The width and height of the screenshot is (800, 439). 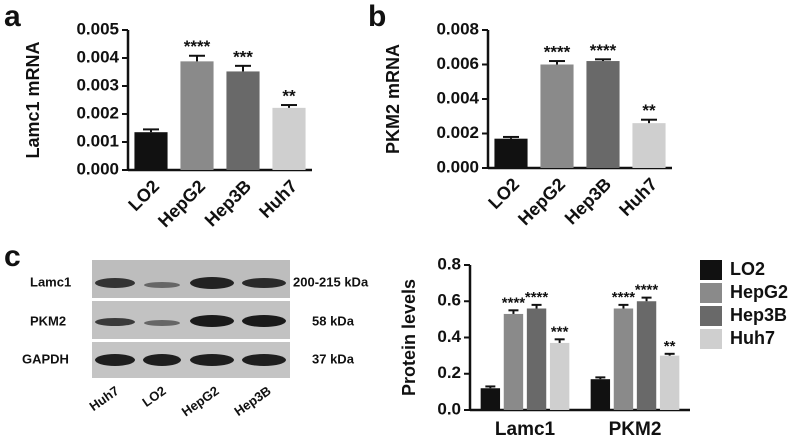 I want to click on blot-row-label: Lamc1, so click(x=50, y=281).